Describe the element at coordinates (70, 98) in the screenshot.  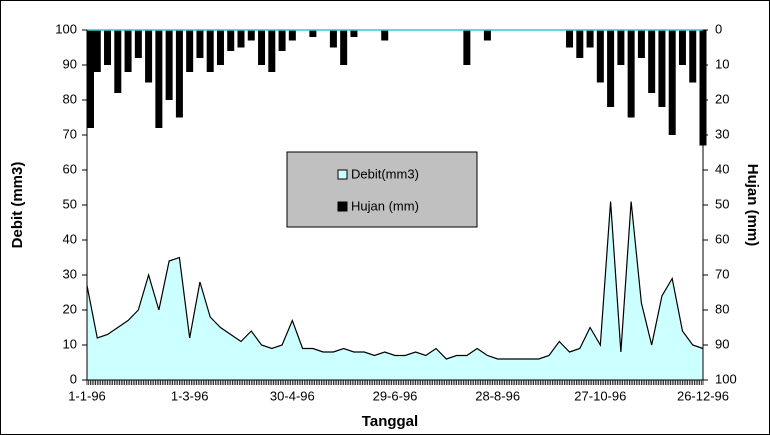
I see `y-tick-label: 80` at that location.